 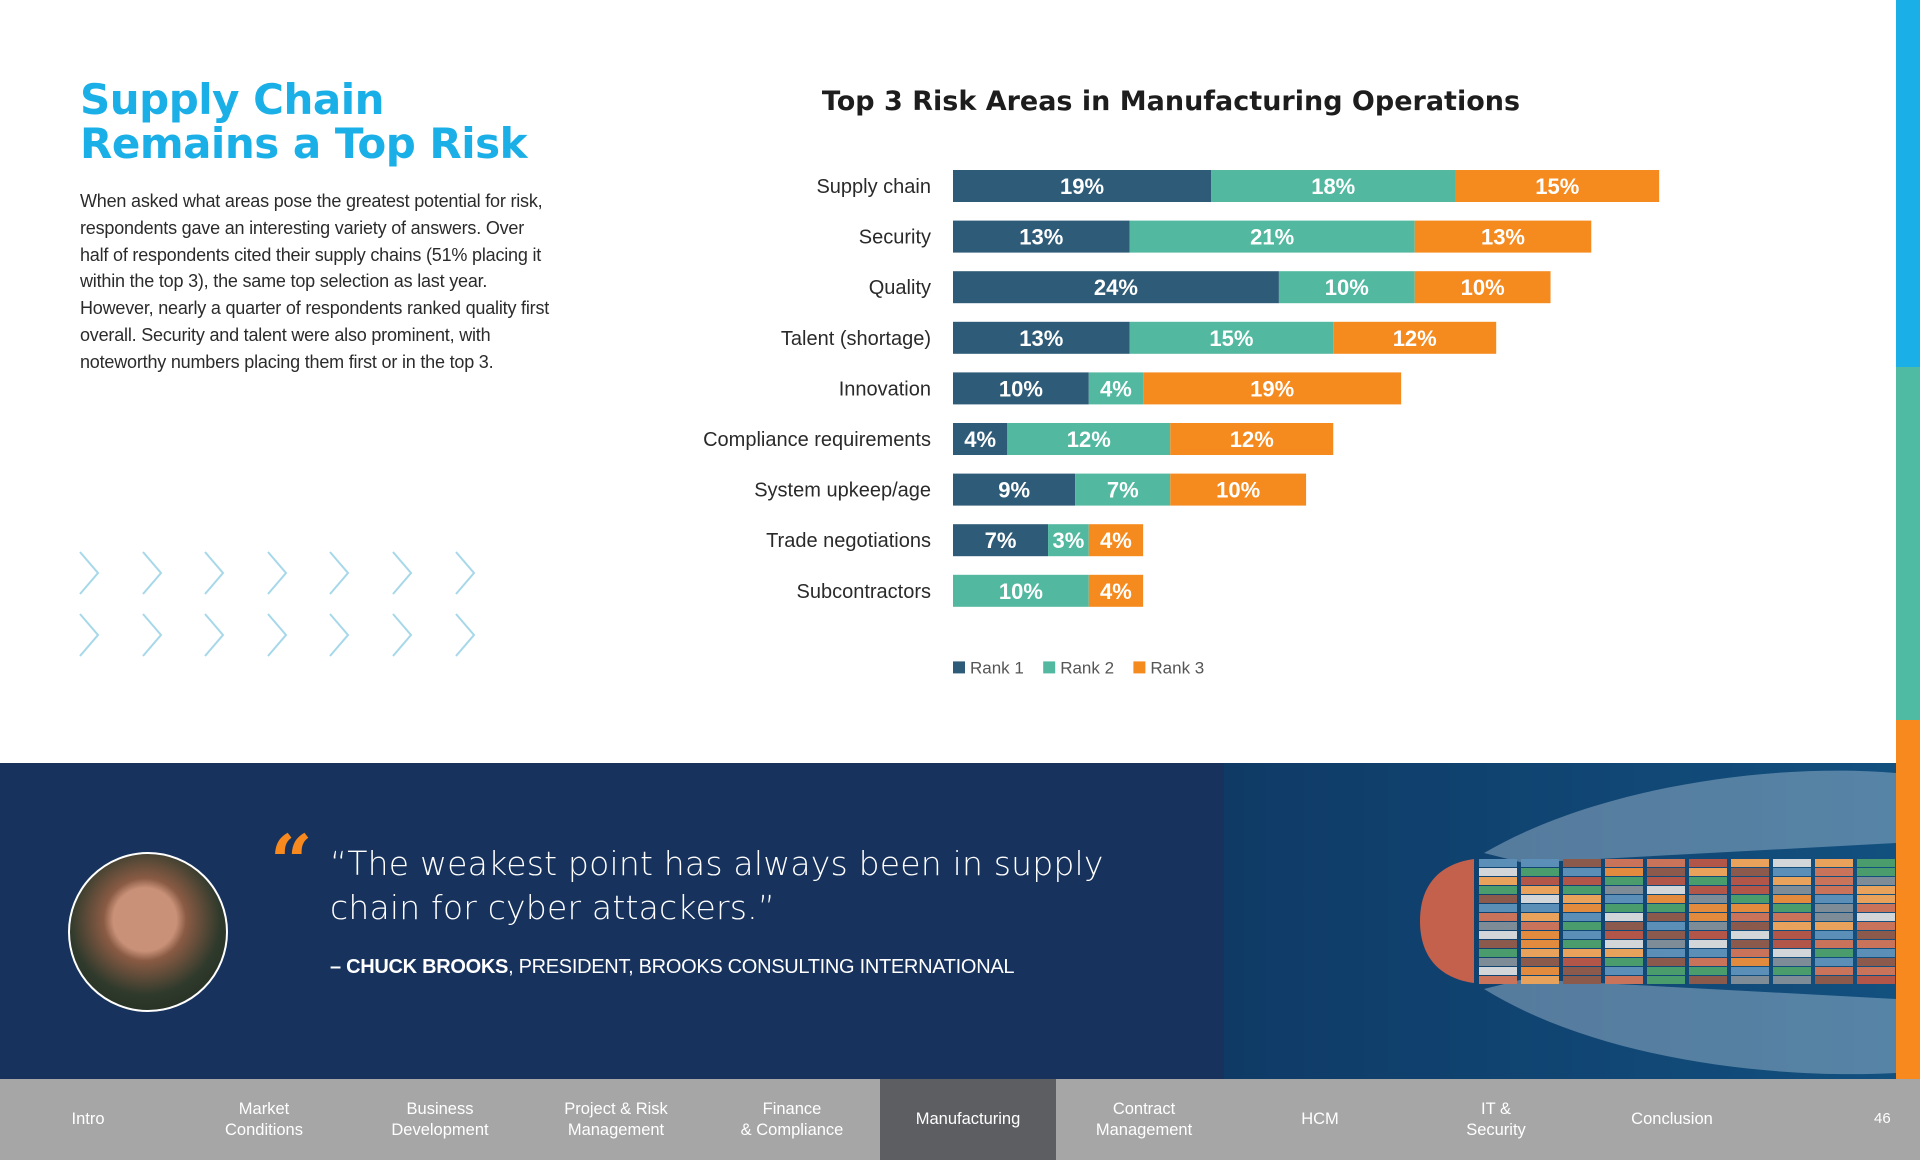 I want to click on nav-item-finance-compliance: Finance & Compliance, so click(x=792, y=1119).